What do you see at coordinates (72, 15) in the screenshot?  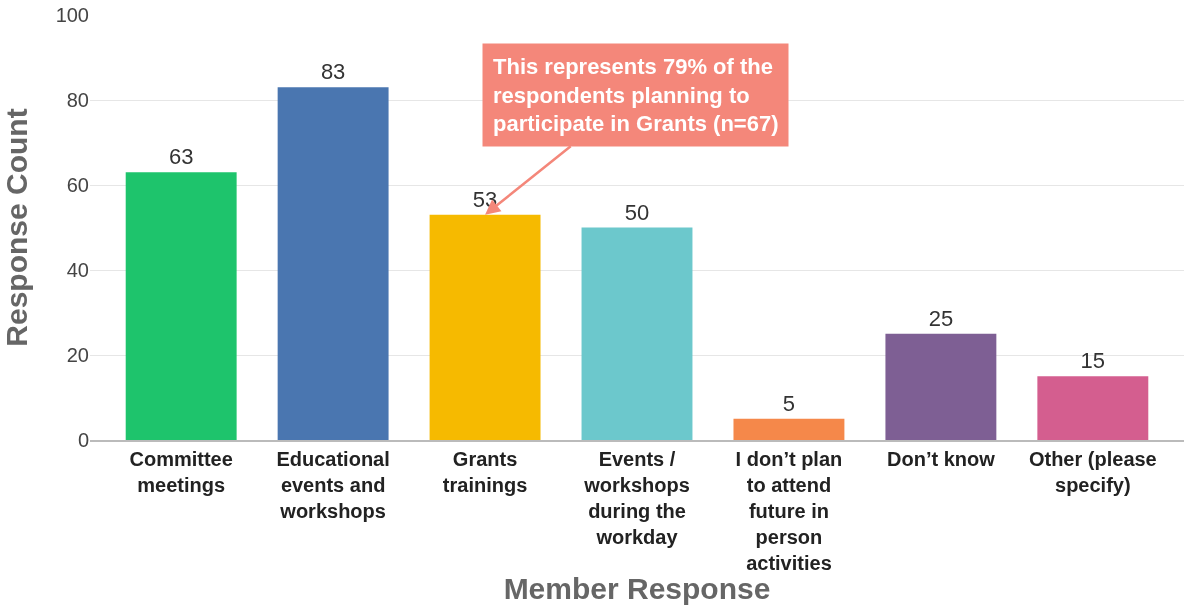 I see `y-tick-label: 100` at bounding box center [72, 15].